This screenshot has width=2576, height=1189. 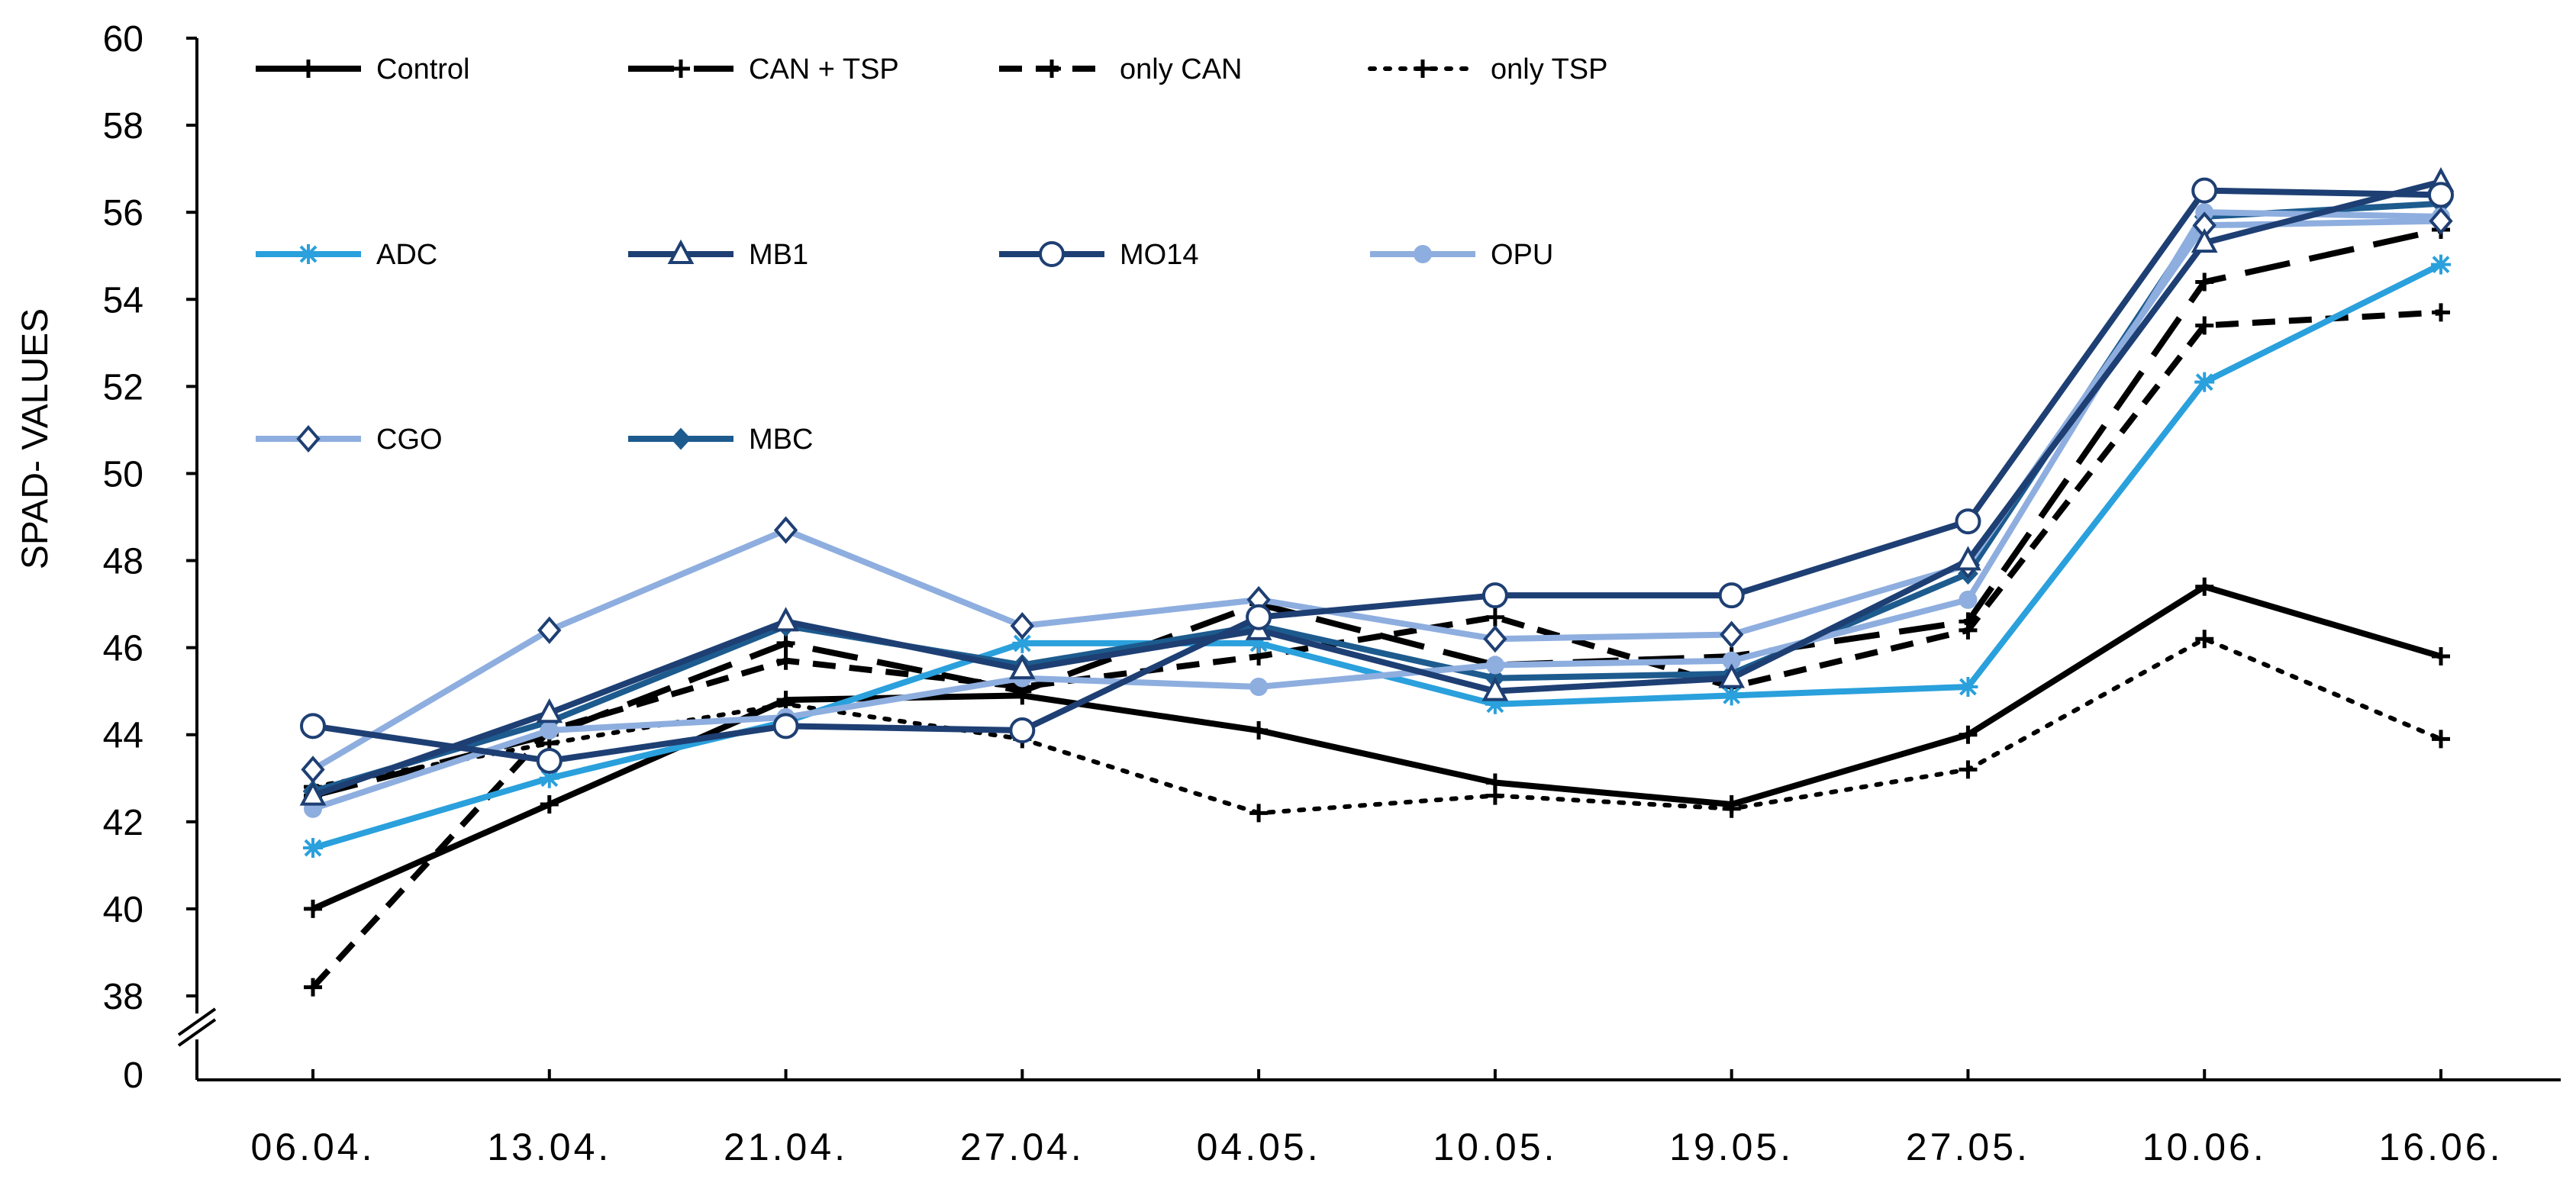 I want to click on legend-entry-opu: OPU, so click(x=1461, y=255).